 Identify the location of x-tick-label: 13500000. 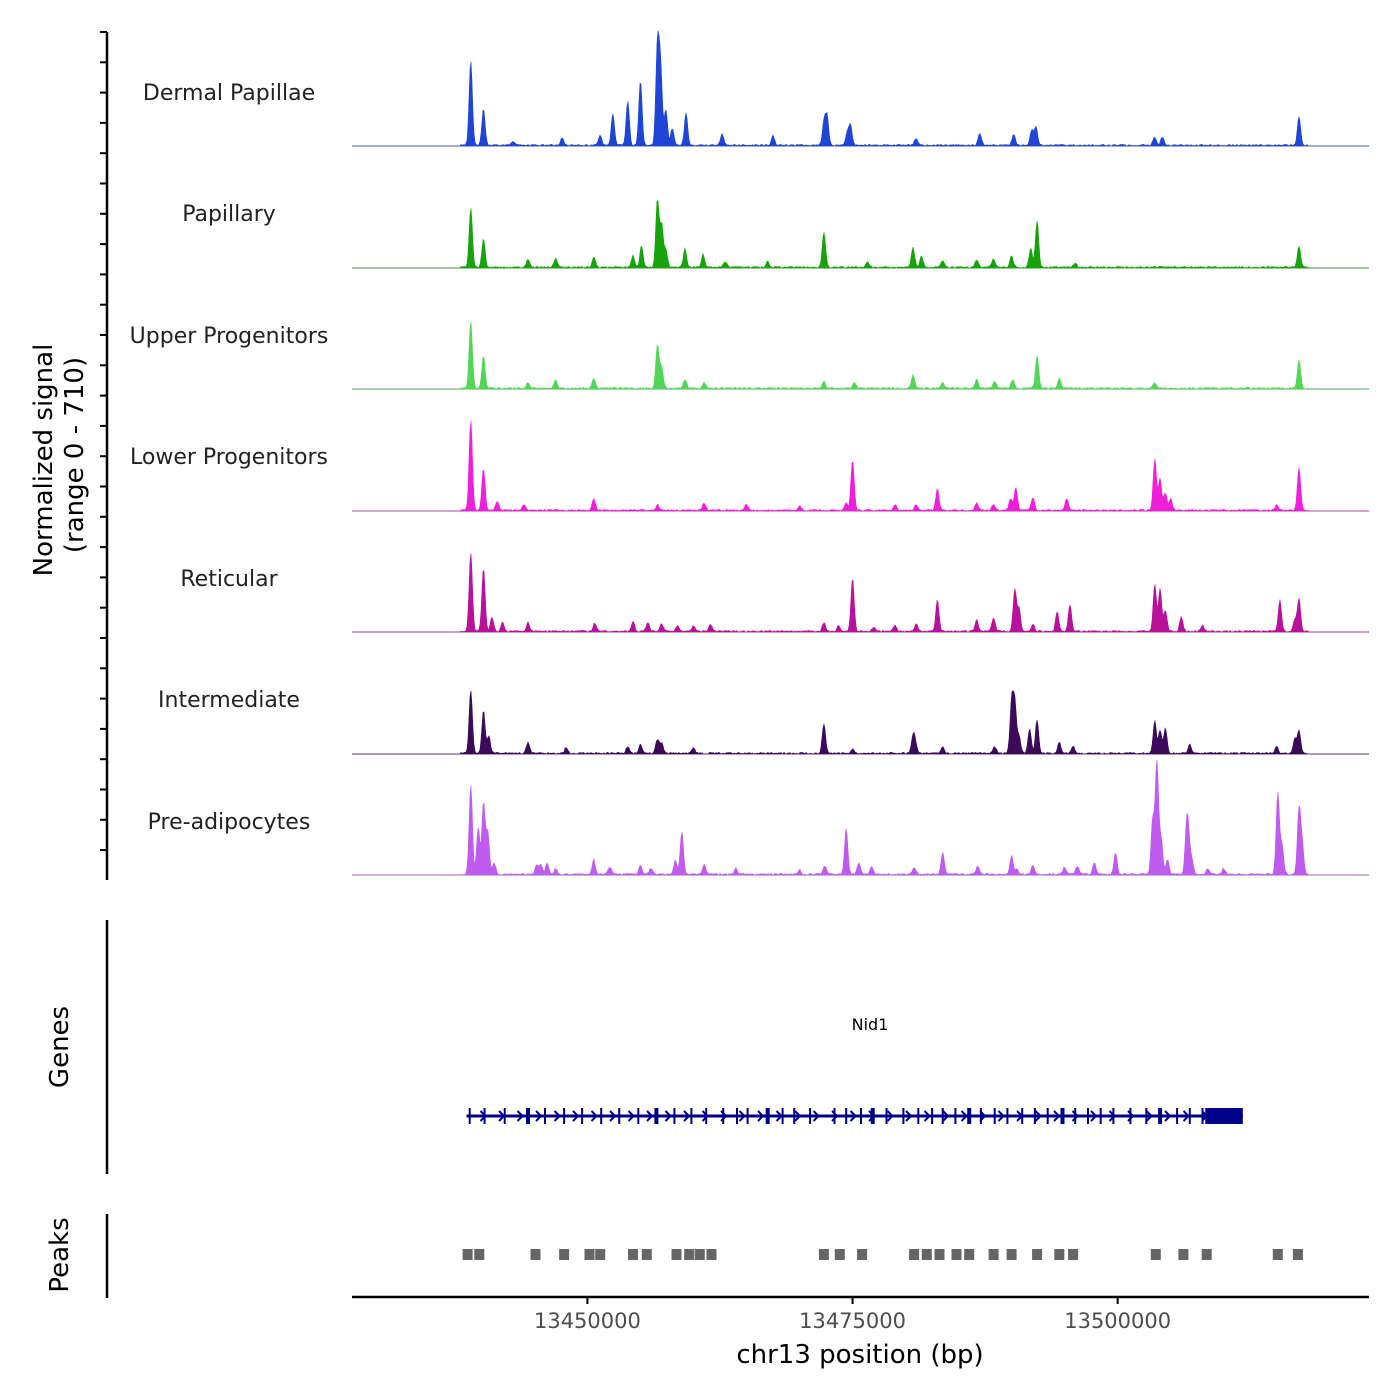
(1117, 1321).